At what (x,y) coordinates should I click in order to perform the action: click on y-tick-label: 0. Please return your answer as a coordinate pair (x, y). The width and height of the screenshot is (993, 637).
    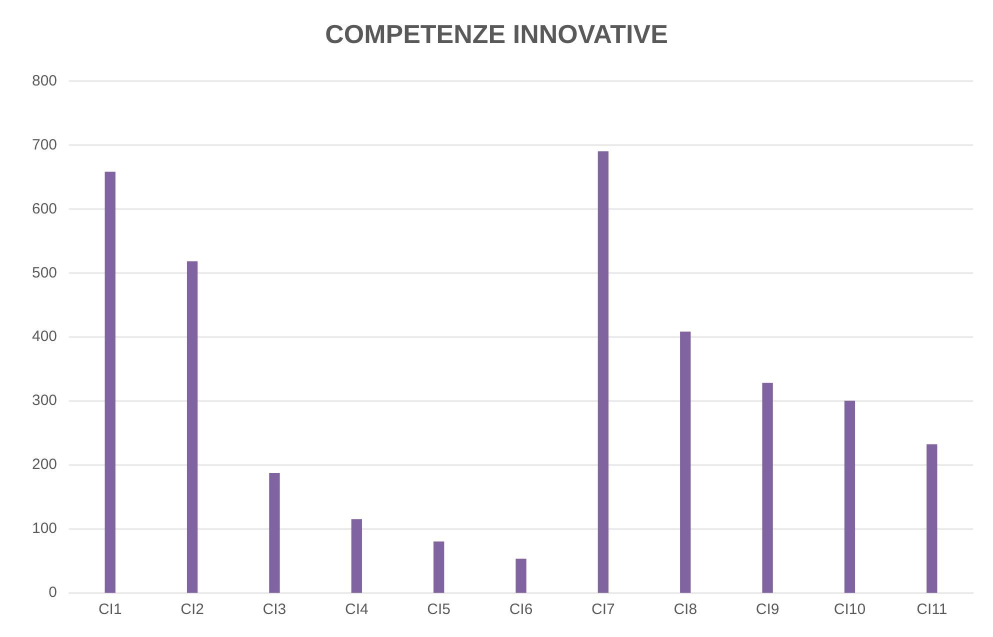
    Looking at the image, I should click on (53, 593).